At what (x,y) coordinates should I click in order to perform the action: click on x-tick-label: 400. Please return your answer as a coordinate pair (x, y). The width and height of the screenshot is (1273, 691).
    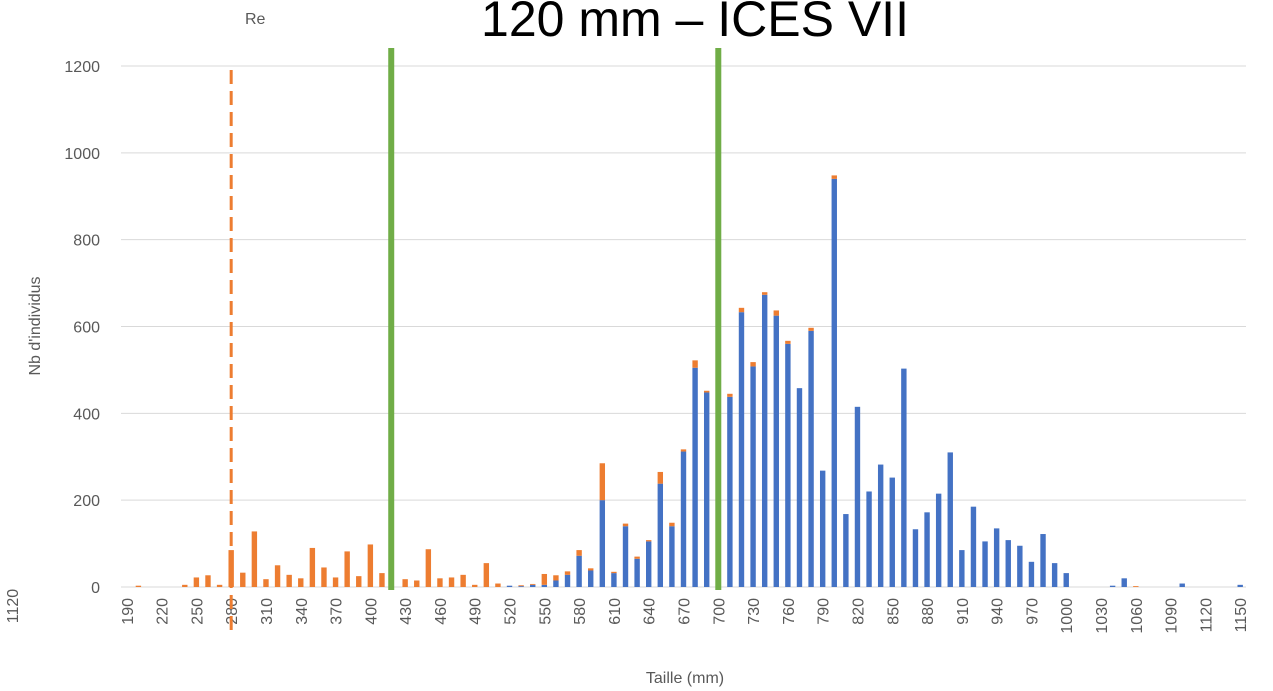
    Looking at the image, I should click on (371, 611).